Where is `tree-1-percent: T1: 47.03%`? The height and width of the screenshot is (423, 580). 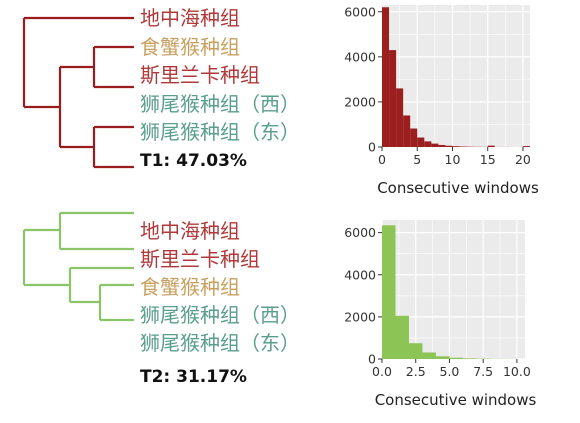 tree-1-percent: T1: 47.03% is located at coordinates (193, 161).